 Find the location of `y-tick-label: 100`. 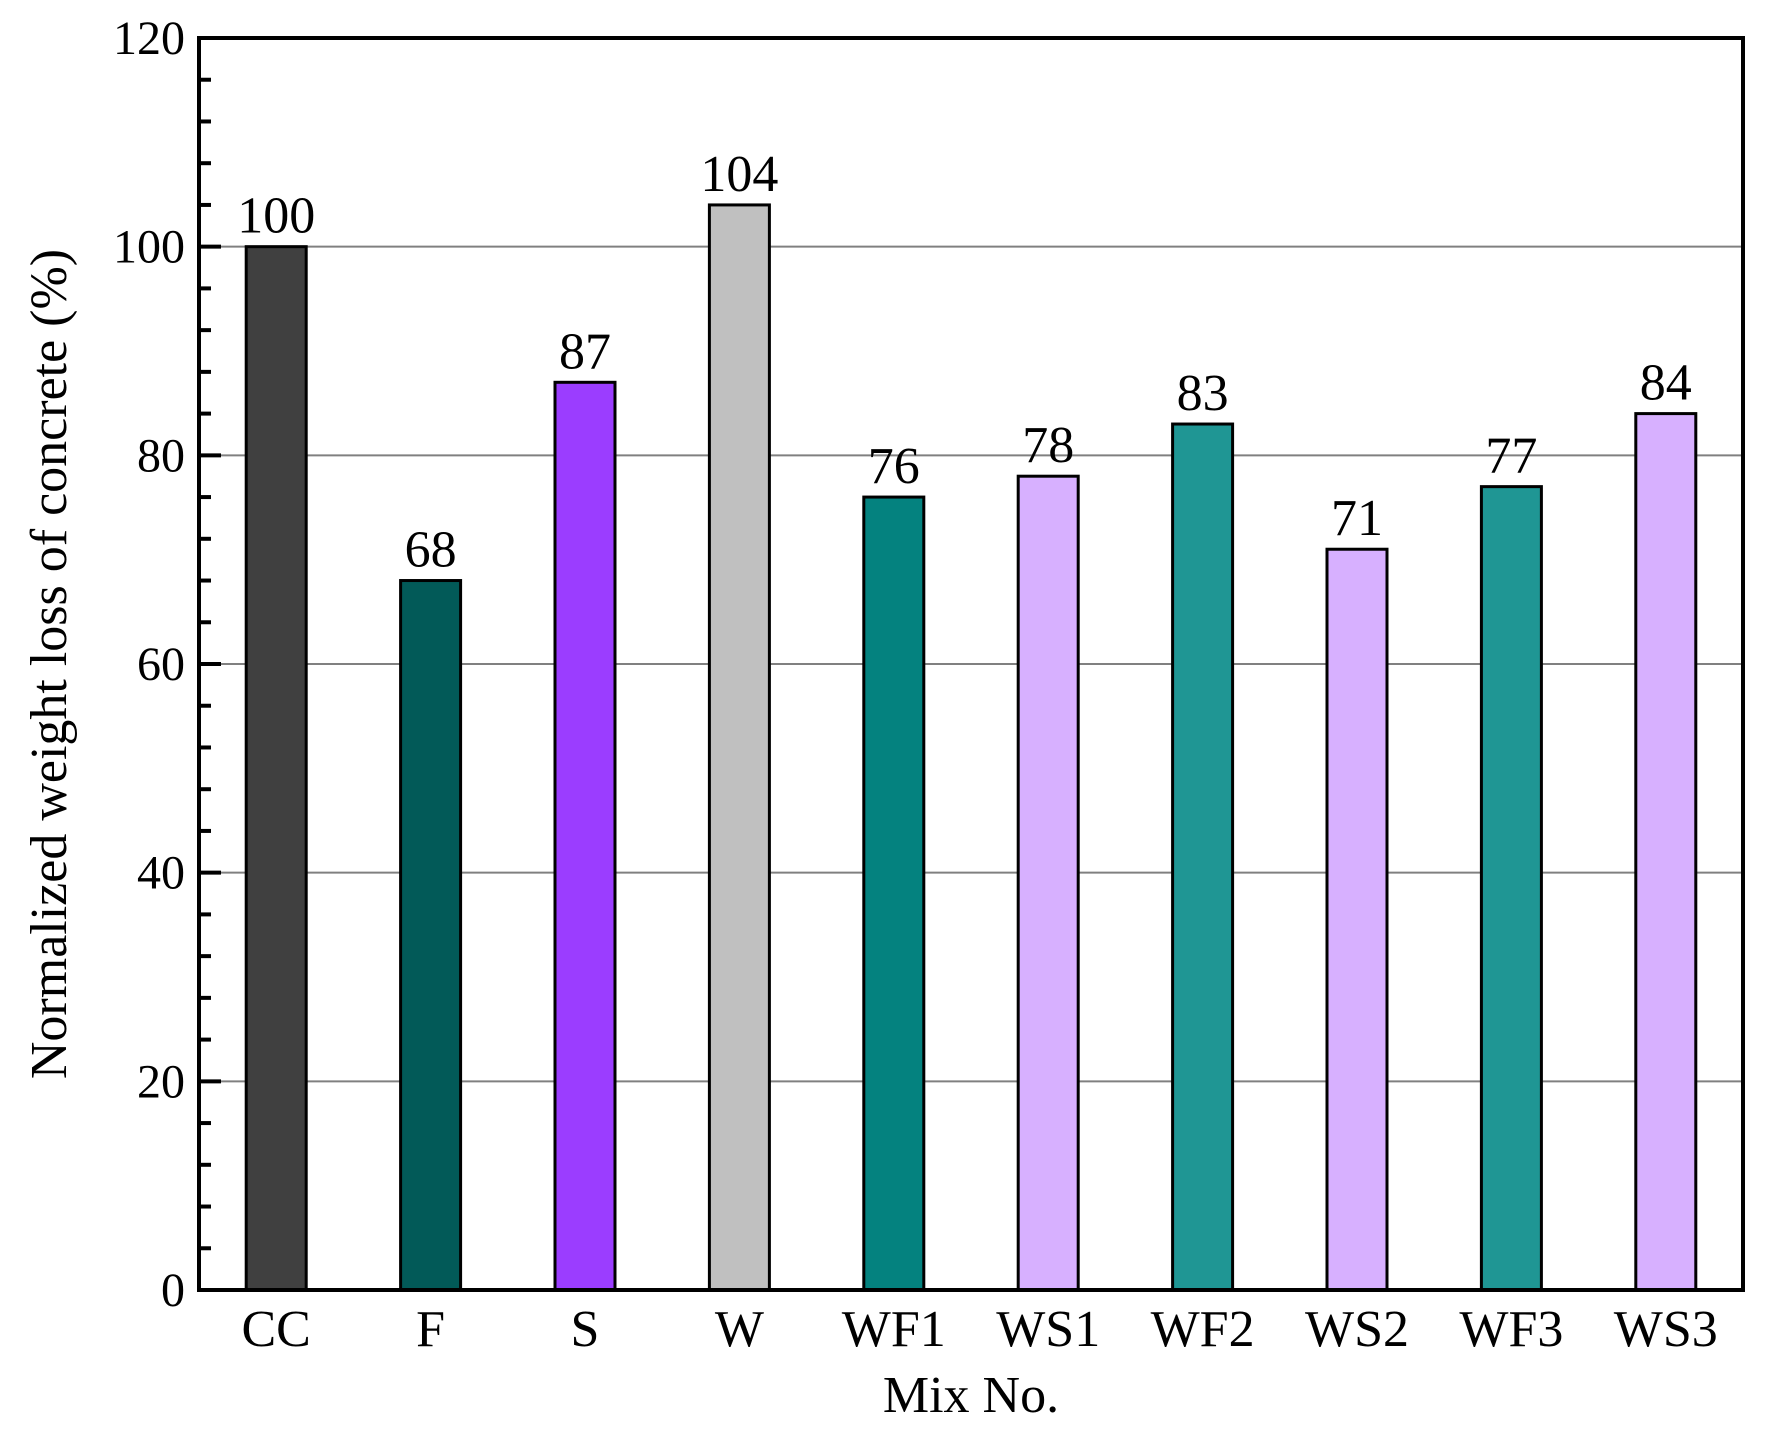

y-tick-label: 100 is located at coordinates (149, 247).